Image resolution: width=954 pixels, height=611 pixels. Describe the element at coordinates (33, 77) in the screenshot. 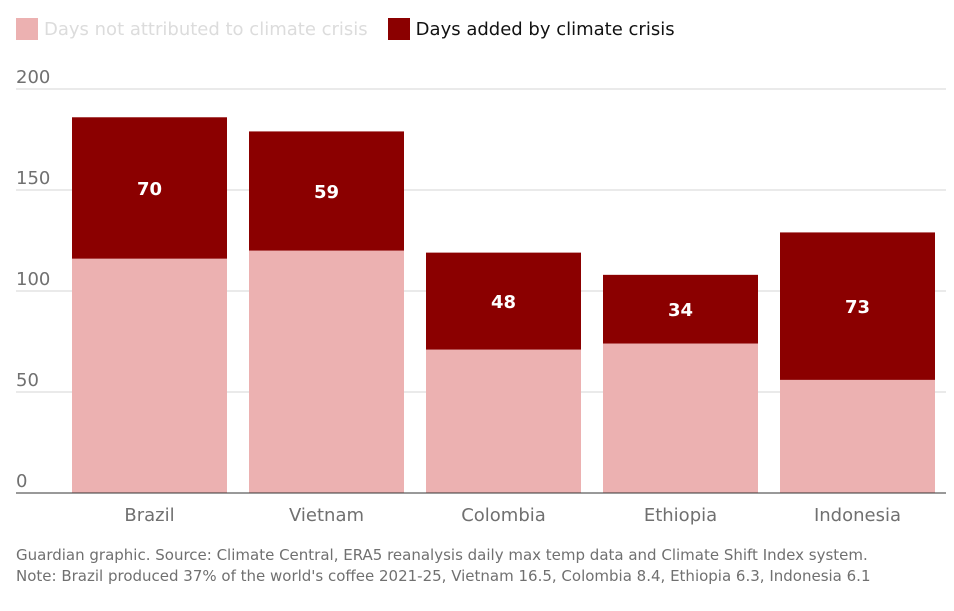

I see `y-tick-label-200: 200` at that location.